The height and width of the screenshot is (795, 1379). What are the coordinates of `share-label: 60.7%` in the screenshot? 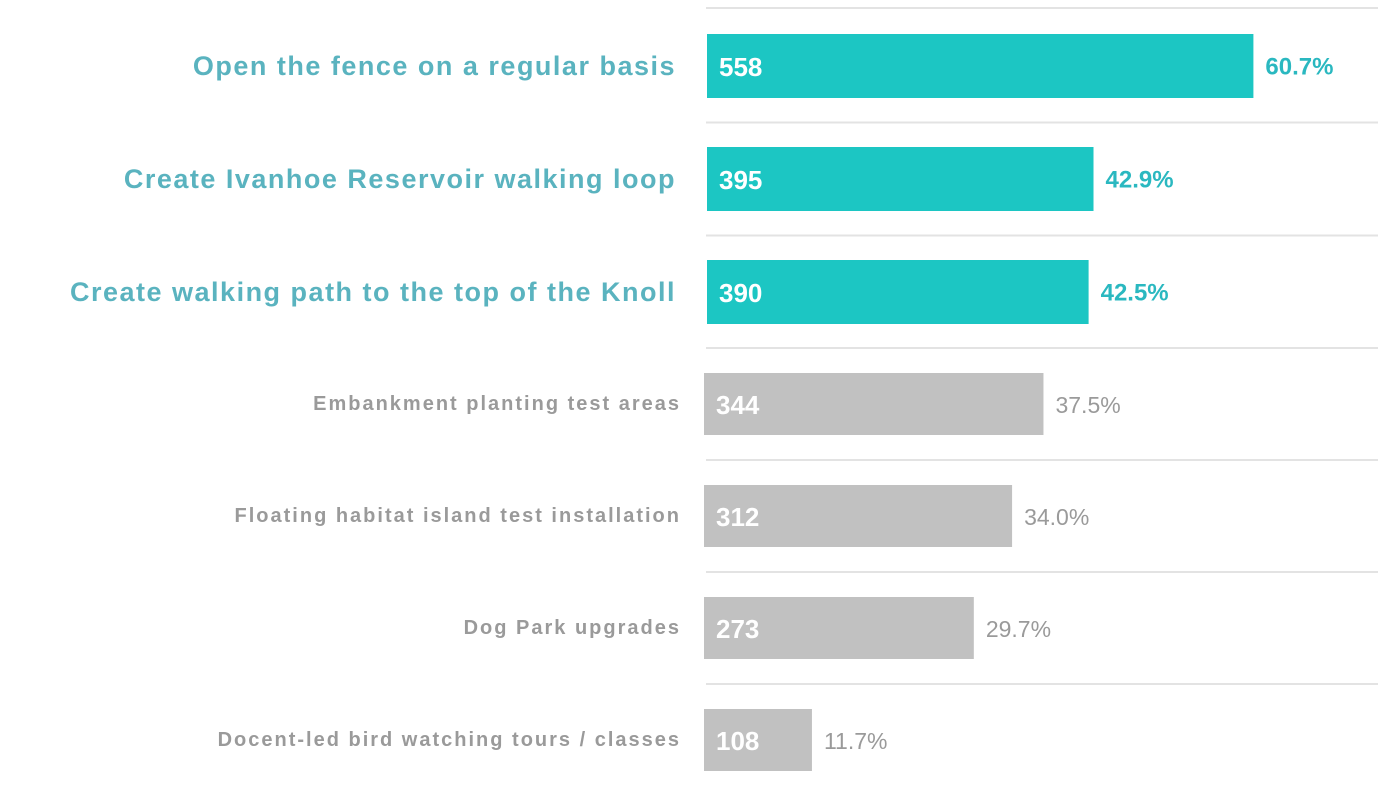 It's located at (1299, 67).